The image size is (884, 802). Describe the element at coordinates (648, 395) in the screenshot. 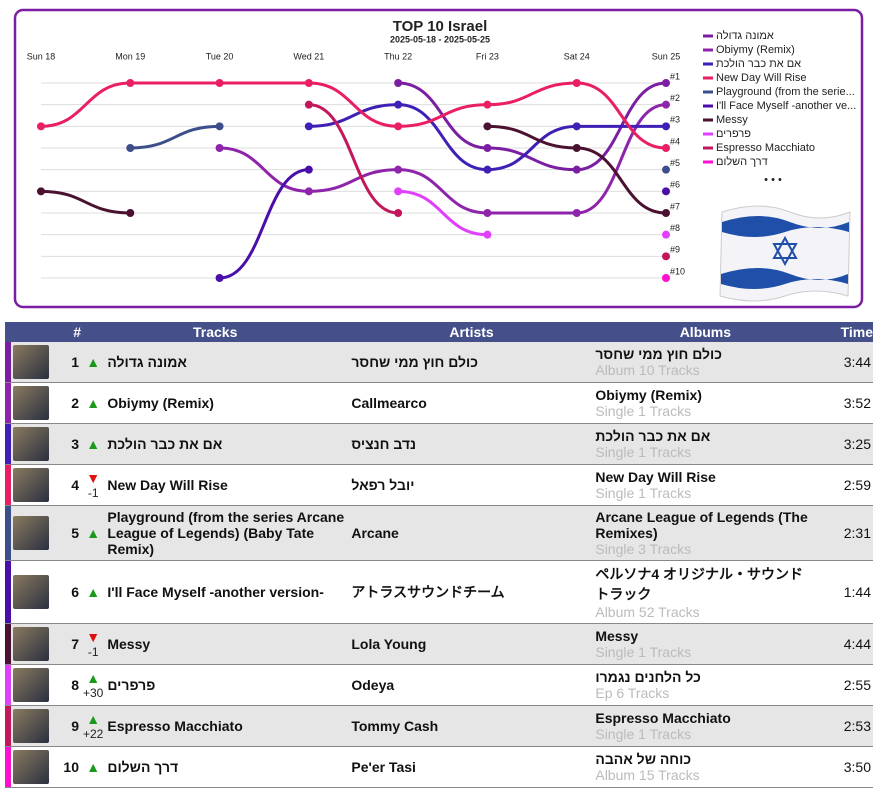

I see `album-name: Obiymy (Remix)` at that location.